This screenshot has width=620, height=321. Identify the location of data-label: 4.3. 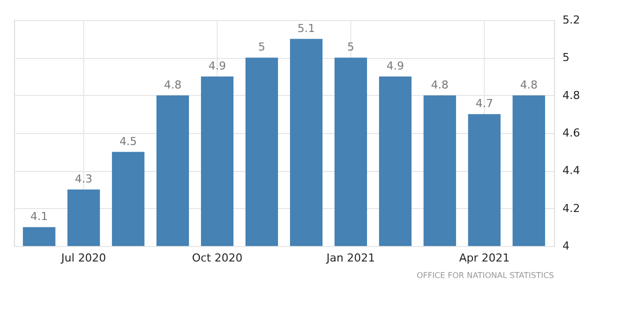
(83, 179).